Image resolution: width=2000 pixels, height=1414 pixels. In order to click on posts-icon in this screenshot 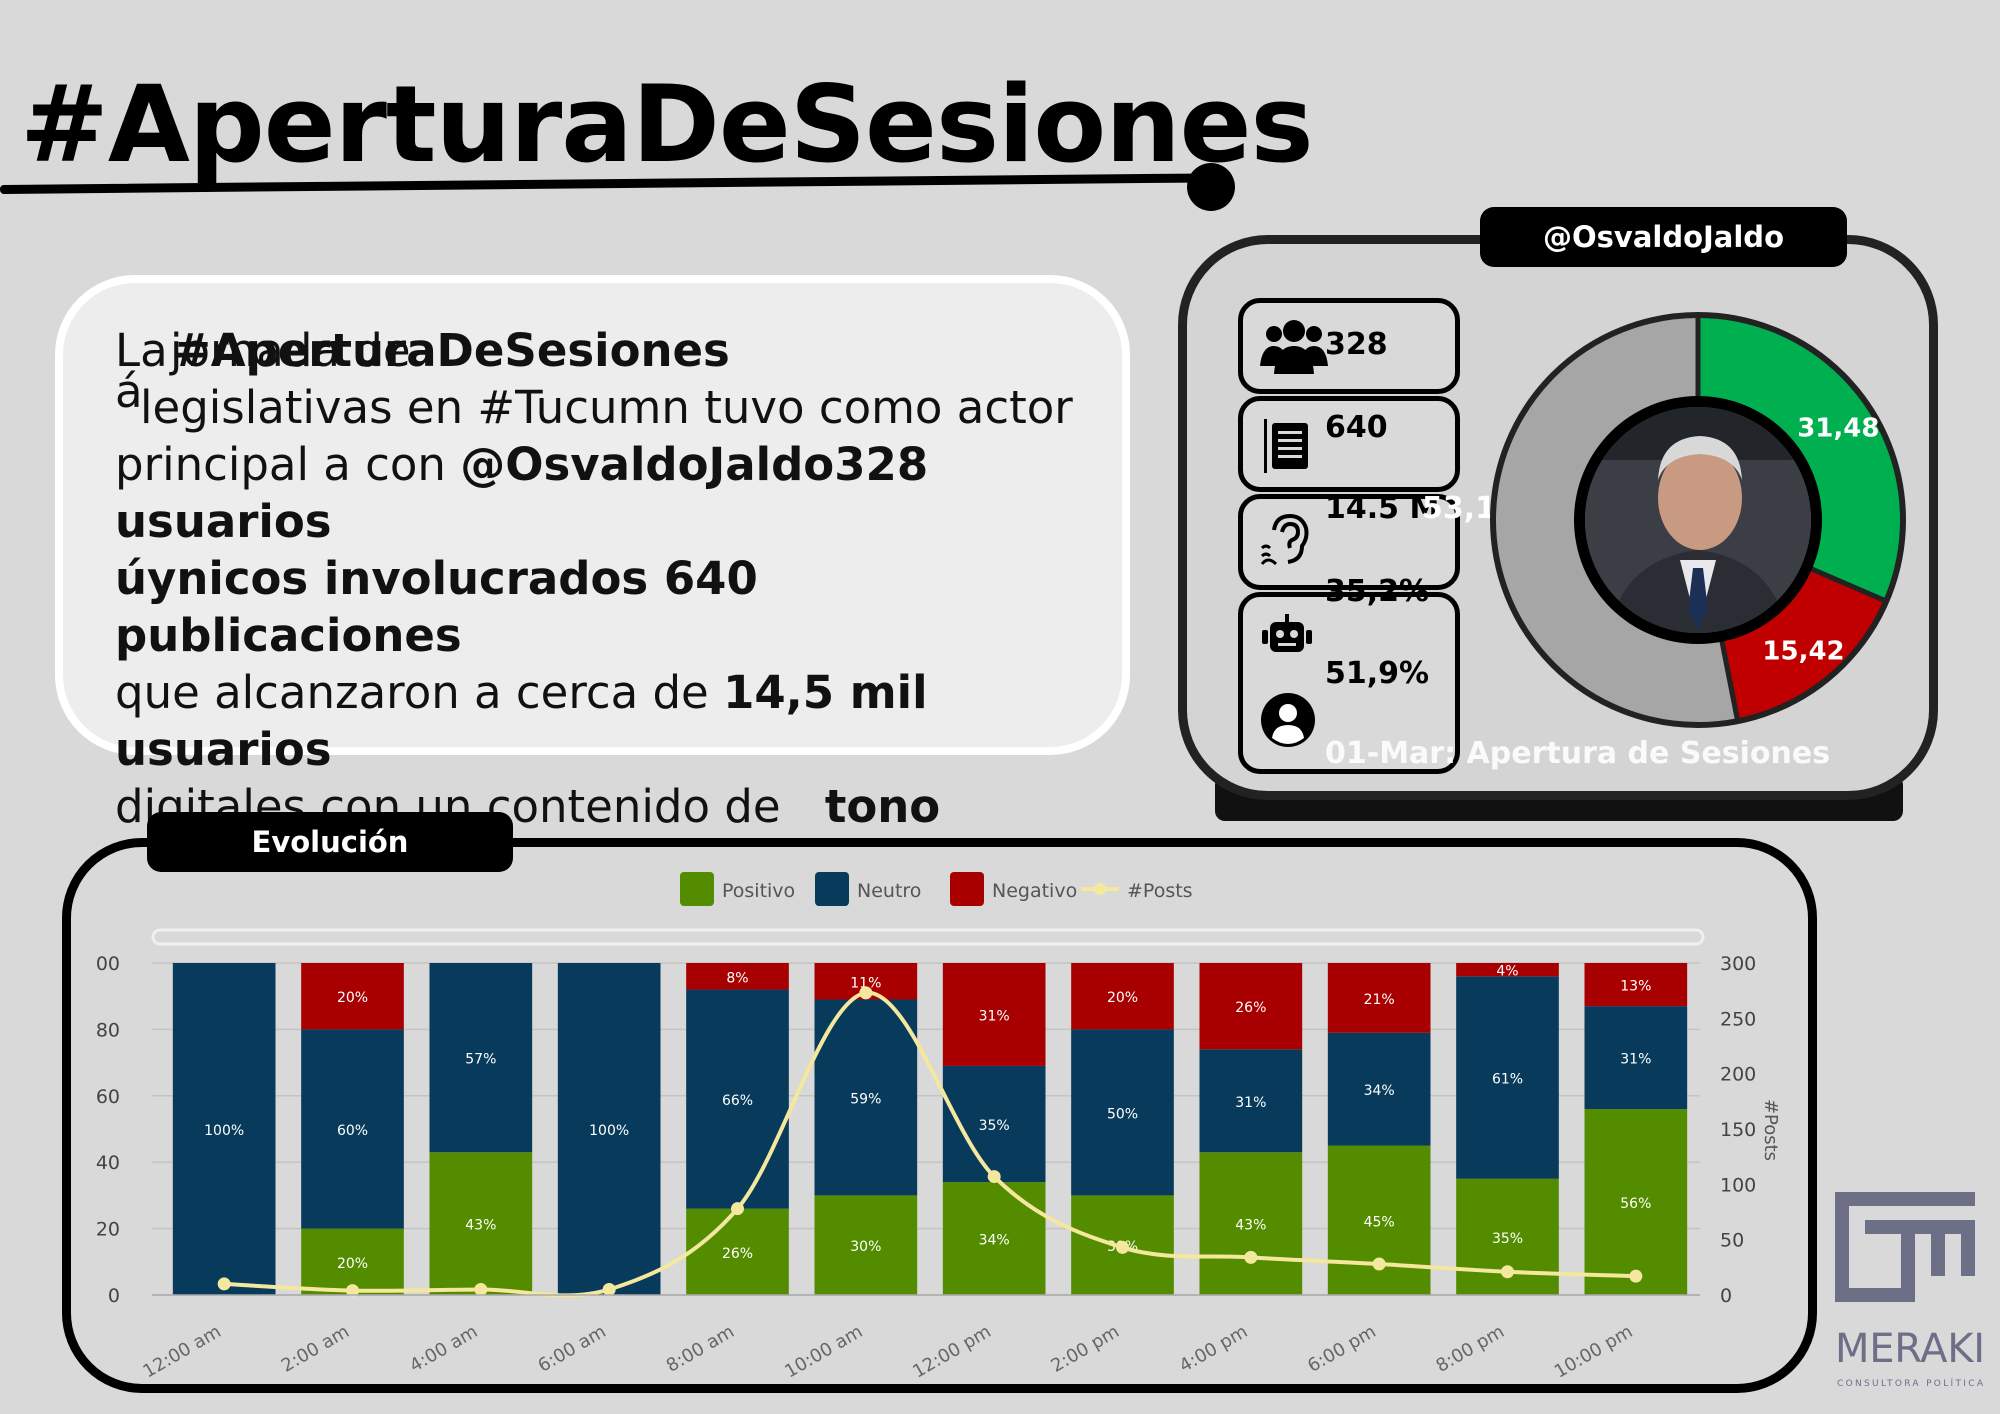, I will do `click(1286, 446)`.